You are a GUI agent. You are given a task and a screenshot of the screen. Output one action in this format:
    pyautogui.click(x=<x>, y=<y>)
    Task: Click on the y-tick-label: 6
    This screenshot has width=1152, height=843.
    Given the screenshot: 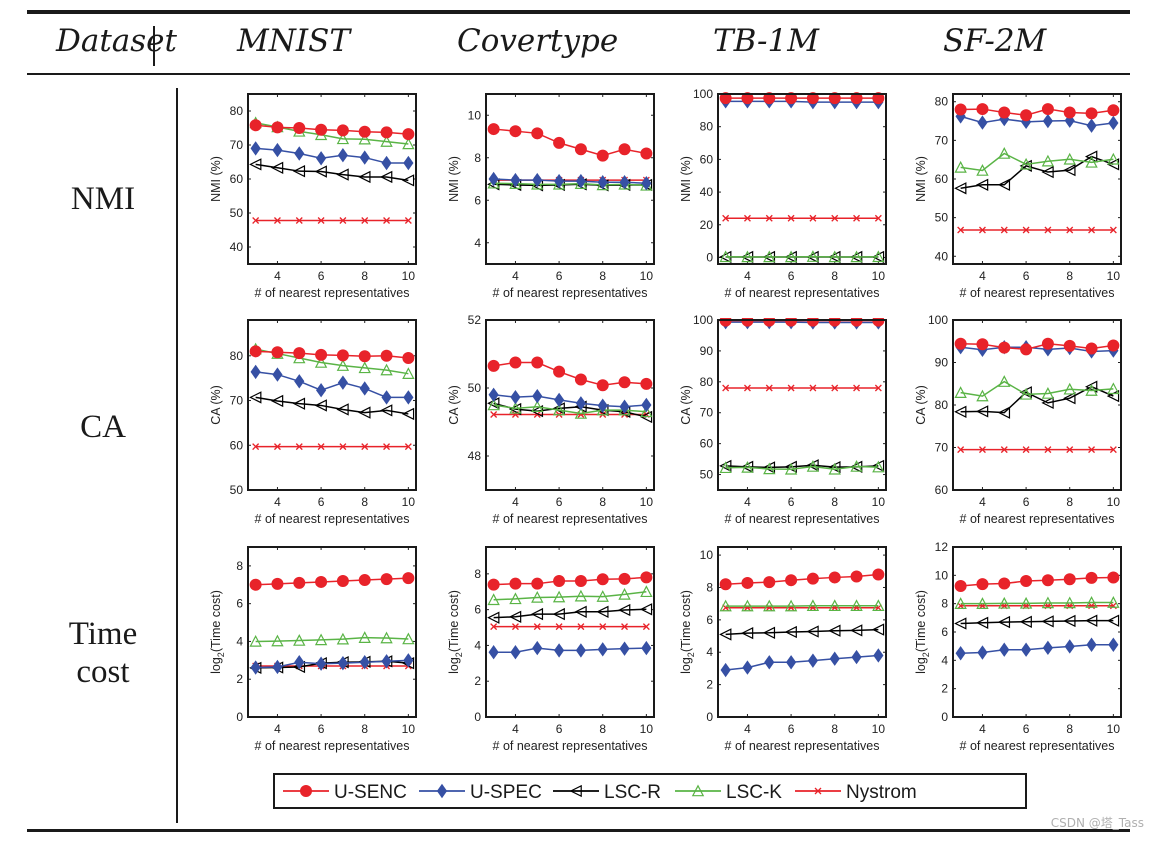 What is the action you would take?
    pyautogui.click(x=709, y=620)
    